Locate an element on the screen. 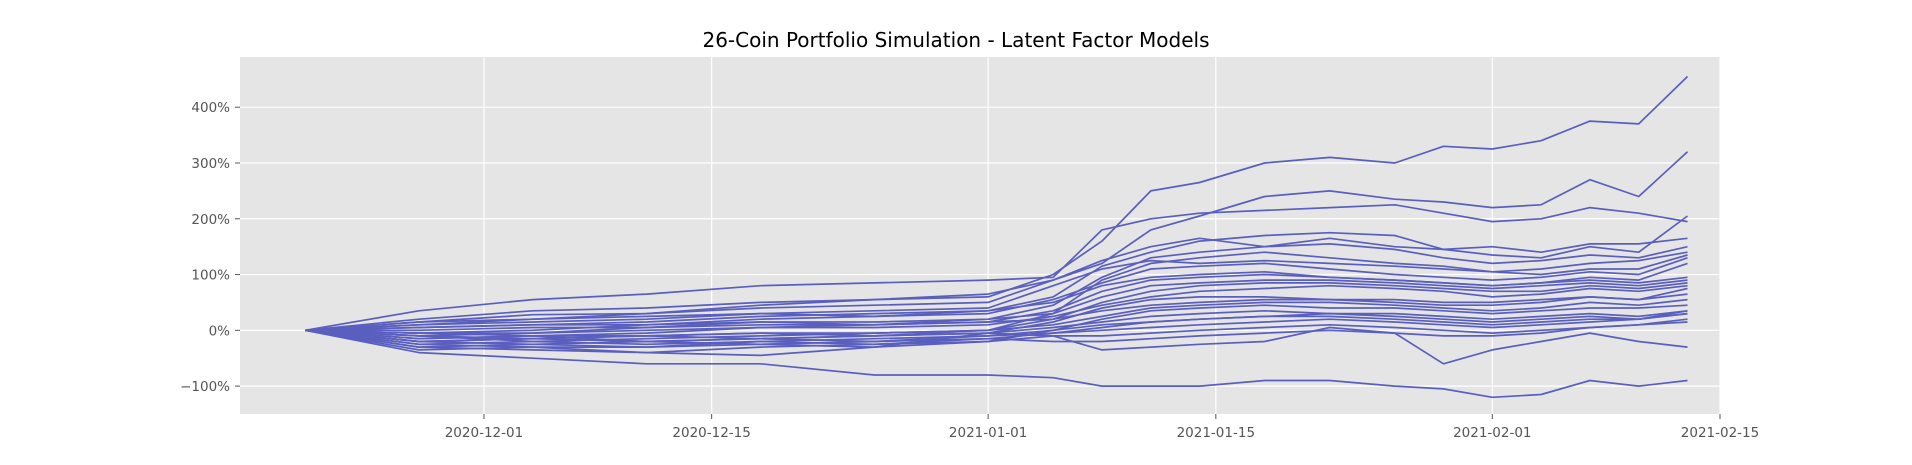 The width and height of the screenshot is (1912, 465). y-tick-label: 100% is located at coordinates (210, 276).